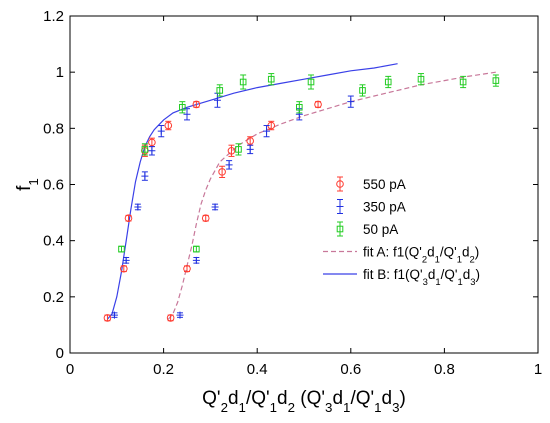  What do you see at coordinates (444, 369) in the screenshot?
I see `x-tick-label: 0.8` at bounding box center [444, 369].